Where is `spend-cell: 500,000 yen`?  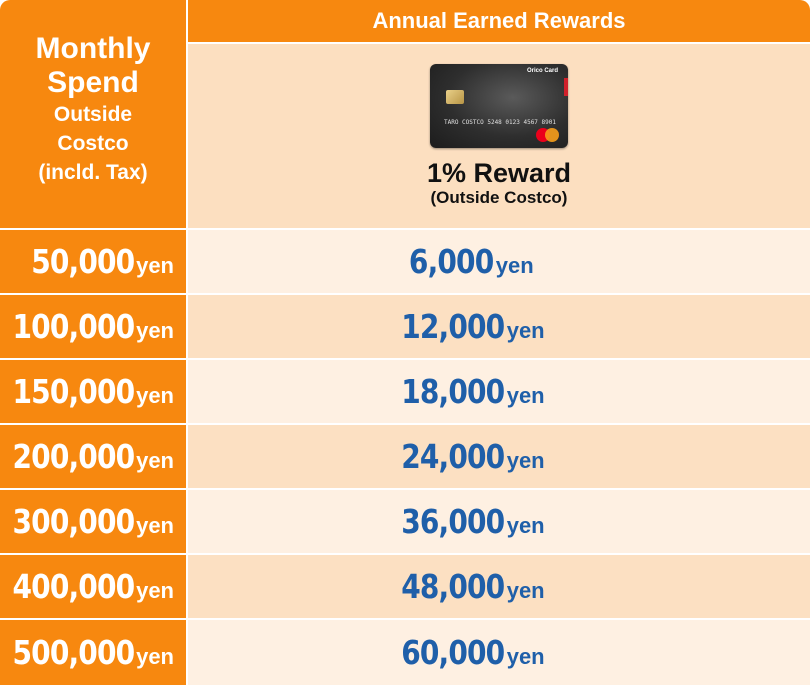
spend-cell: 500,000 yen is located at coordinates (93, 652).